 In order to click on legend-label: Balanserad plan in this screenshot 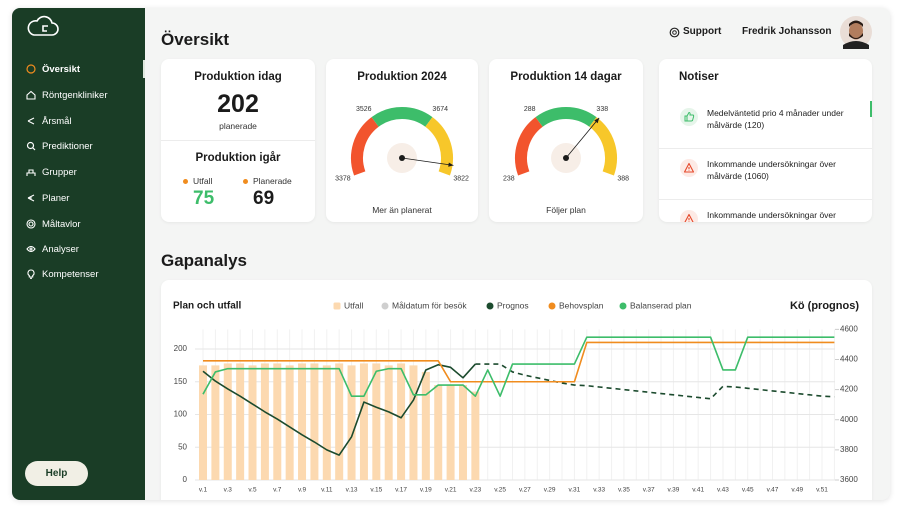, I will do `click(661, 305)`.